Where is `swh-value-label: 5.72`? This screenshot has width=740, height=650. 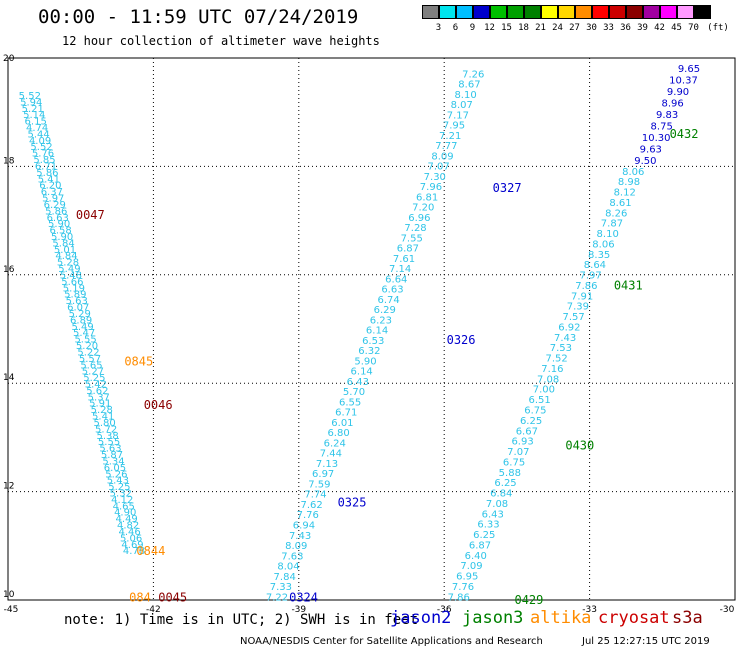 swh-value-label: 5.72 is located at coordinates (106, 429).